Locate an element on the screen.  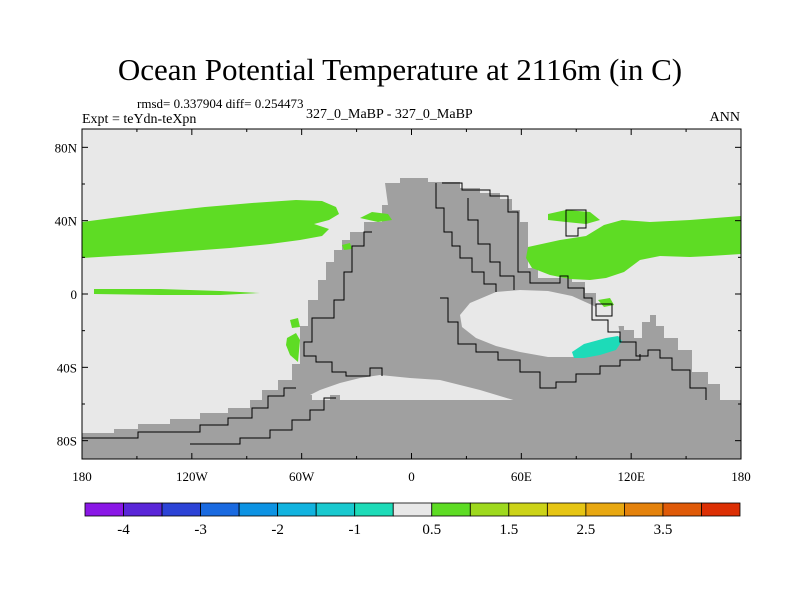
stats-text: rmsd= 0.337904 diff= 0.254473 is located at coordinates (220, 103).